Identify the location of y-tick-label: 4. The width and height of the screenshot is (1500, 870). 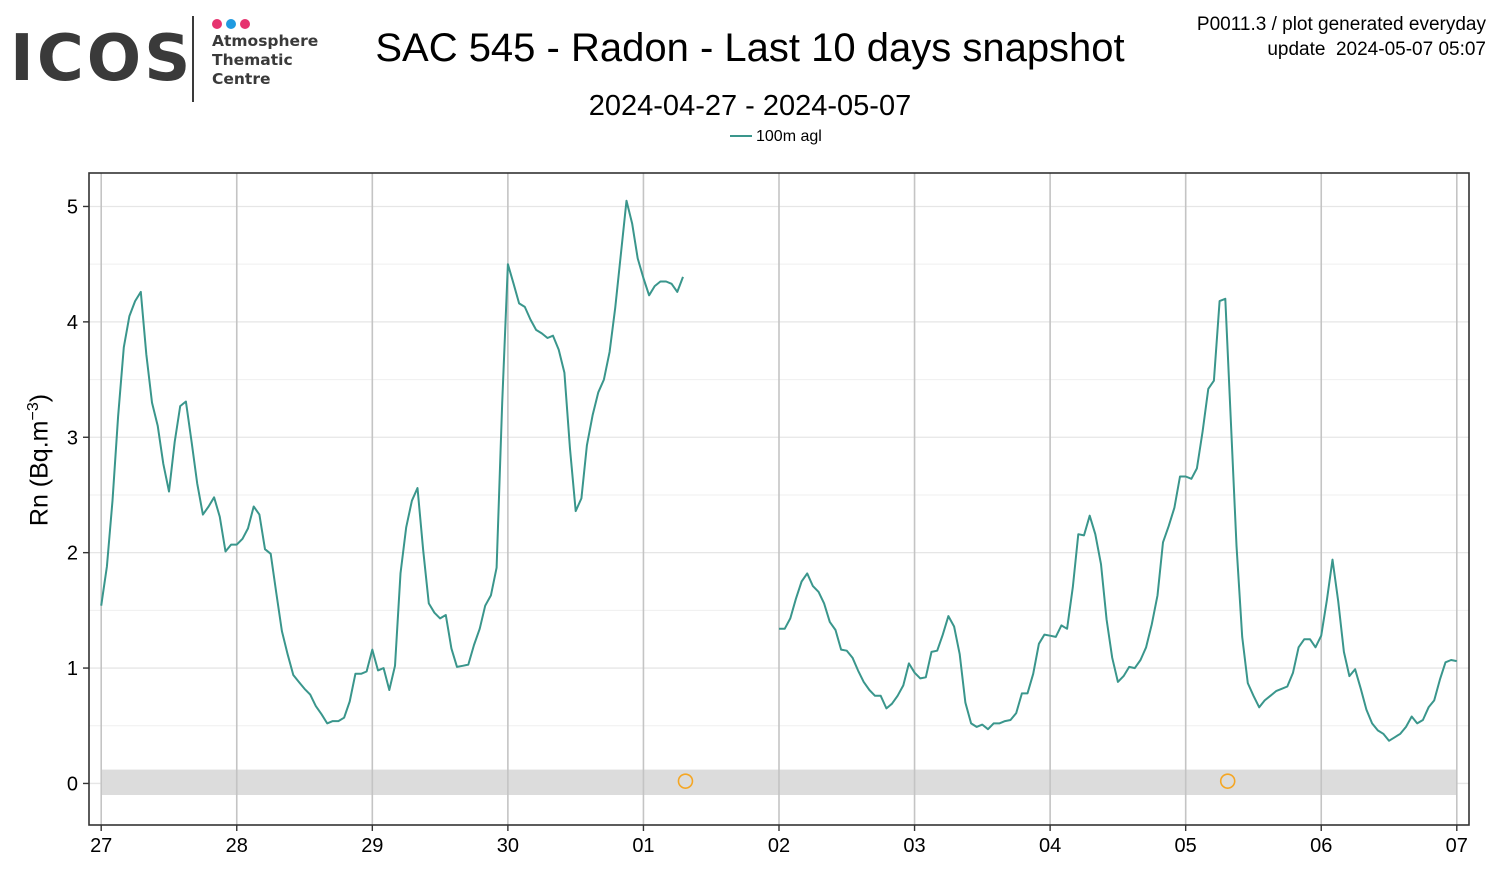
(72, 323).